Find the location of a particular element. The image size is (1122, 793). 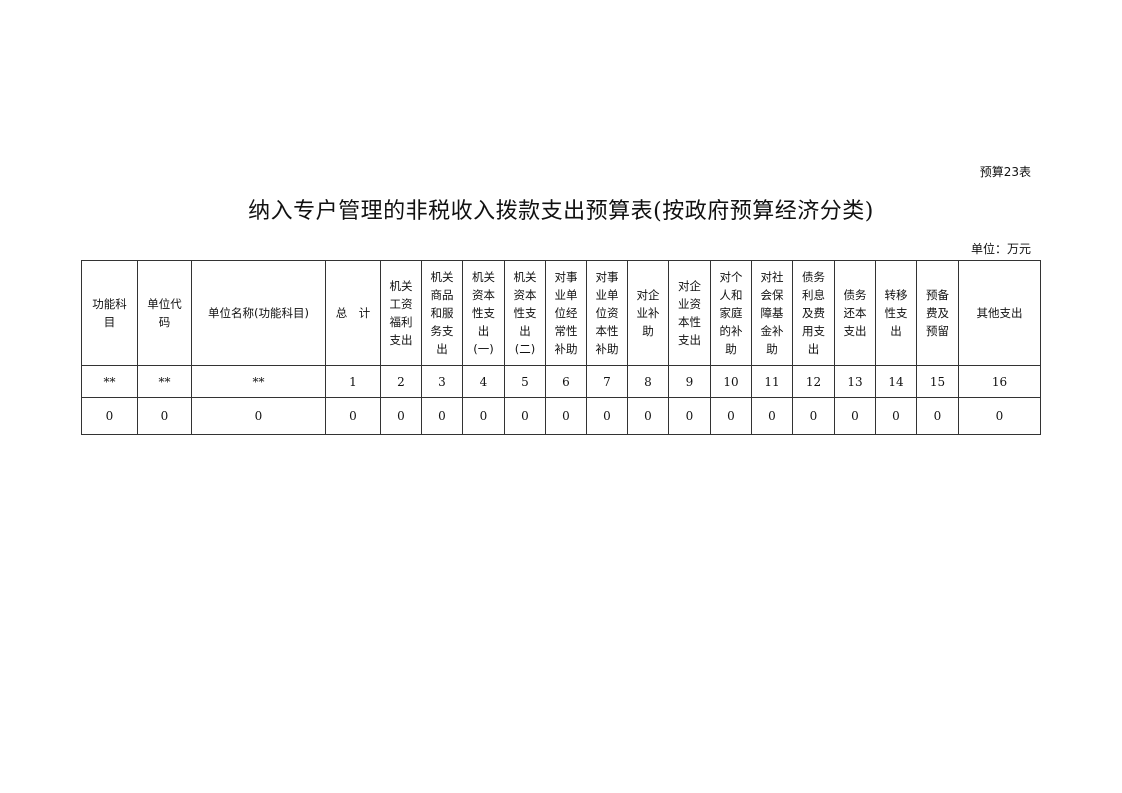

table-cell: 2 is located at coordinates (401, 381).